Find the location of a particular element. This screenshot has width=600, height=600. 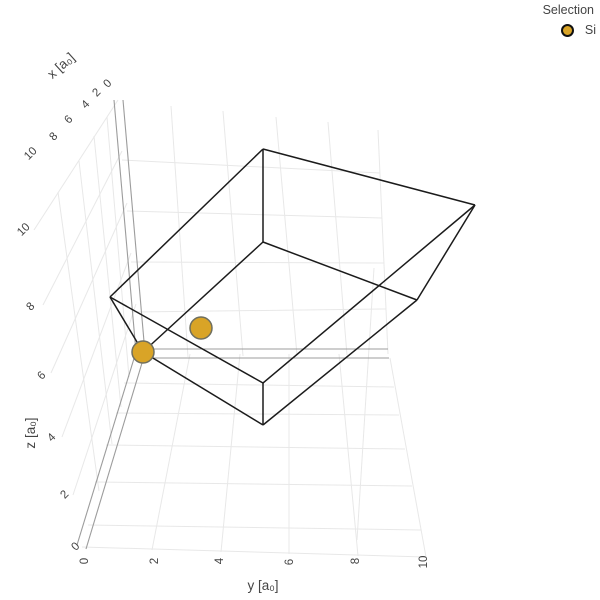

x-tick-label: 6 is located at coordinates (68, 119).